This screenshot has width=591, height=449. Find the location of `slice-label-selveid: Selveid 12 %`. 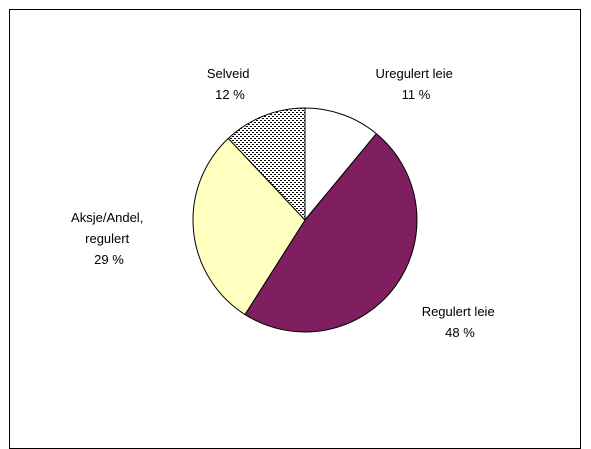

slice-label-selveid: Selveid 12 % is located at coordinates (230, 84).